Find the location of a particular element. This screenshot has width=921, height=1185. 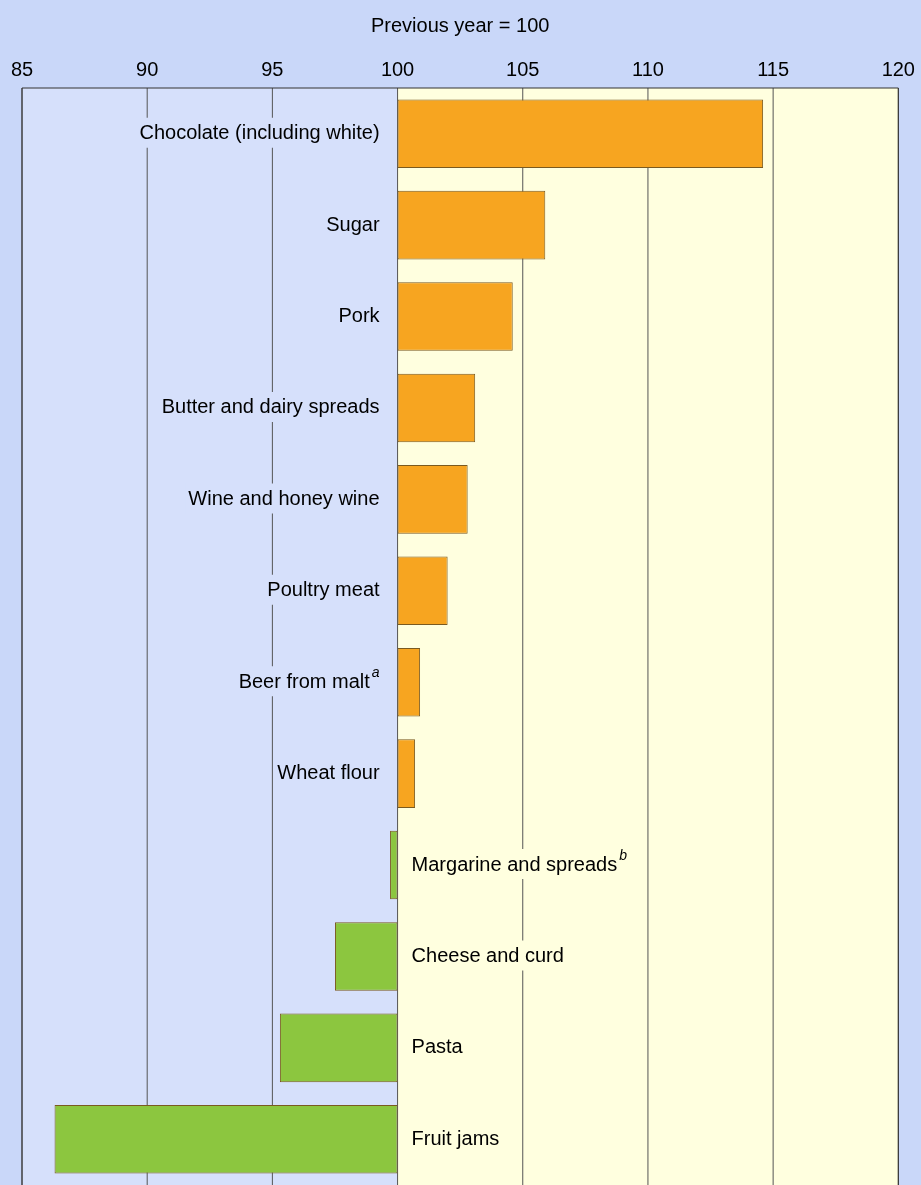

y-tick-label: Chocolate (including white) is located at coordinates (259, 132).